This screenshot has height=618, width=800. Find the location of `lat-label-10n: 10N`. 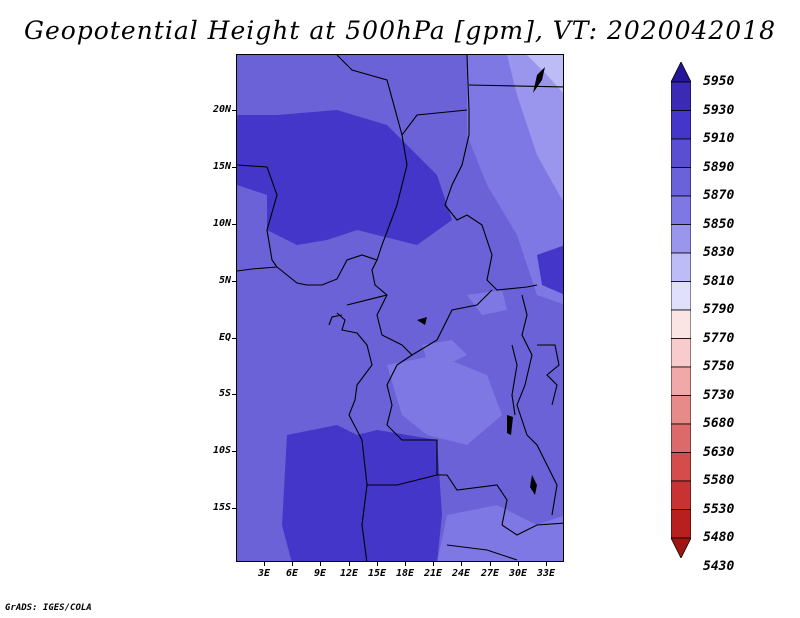

lat-label-10n: 10N is located at coordinates (221, 223).